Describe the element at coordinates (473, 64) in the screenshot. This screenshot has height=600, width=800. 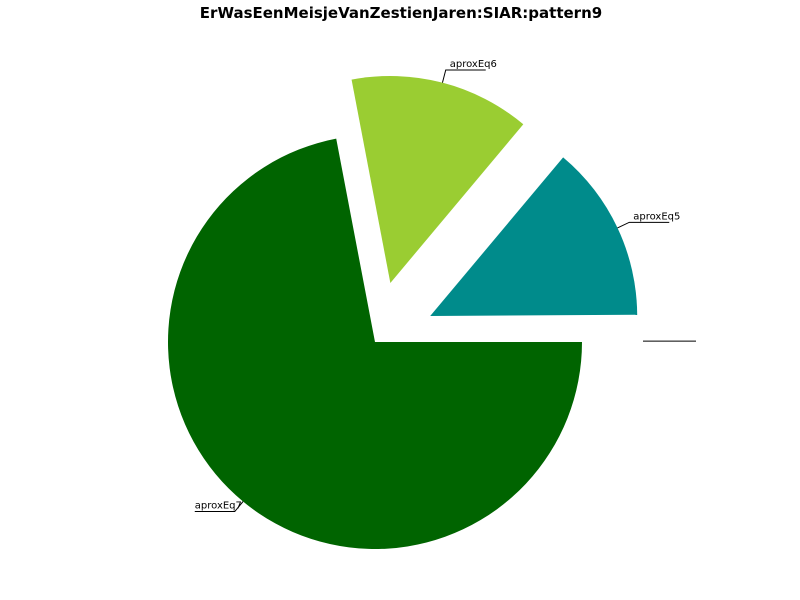
I see `slice-label-2: aproxEq6` at that location.